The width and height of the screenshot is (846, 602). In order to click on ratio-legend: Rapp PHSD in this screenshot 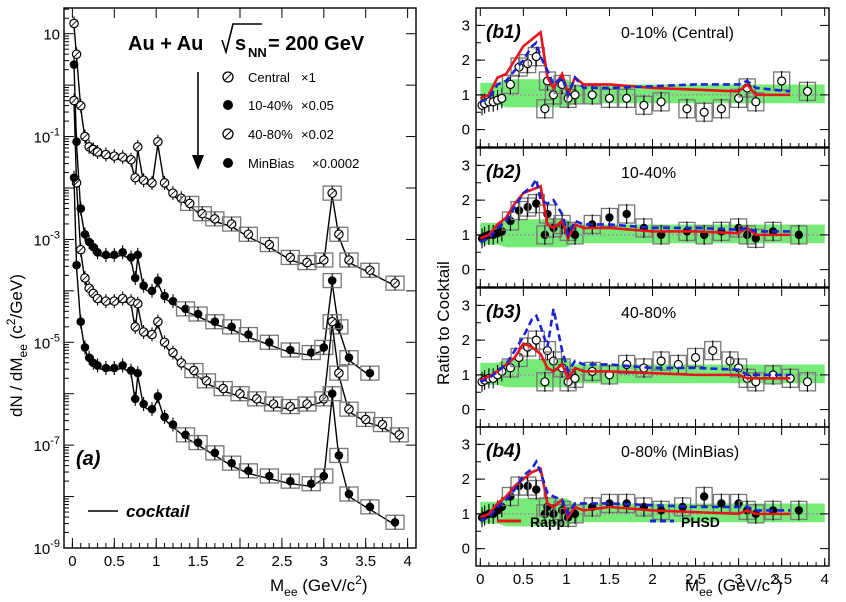, I will do `click(608, 522)`.